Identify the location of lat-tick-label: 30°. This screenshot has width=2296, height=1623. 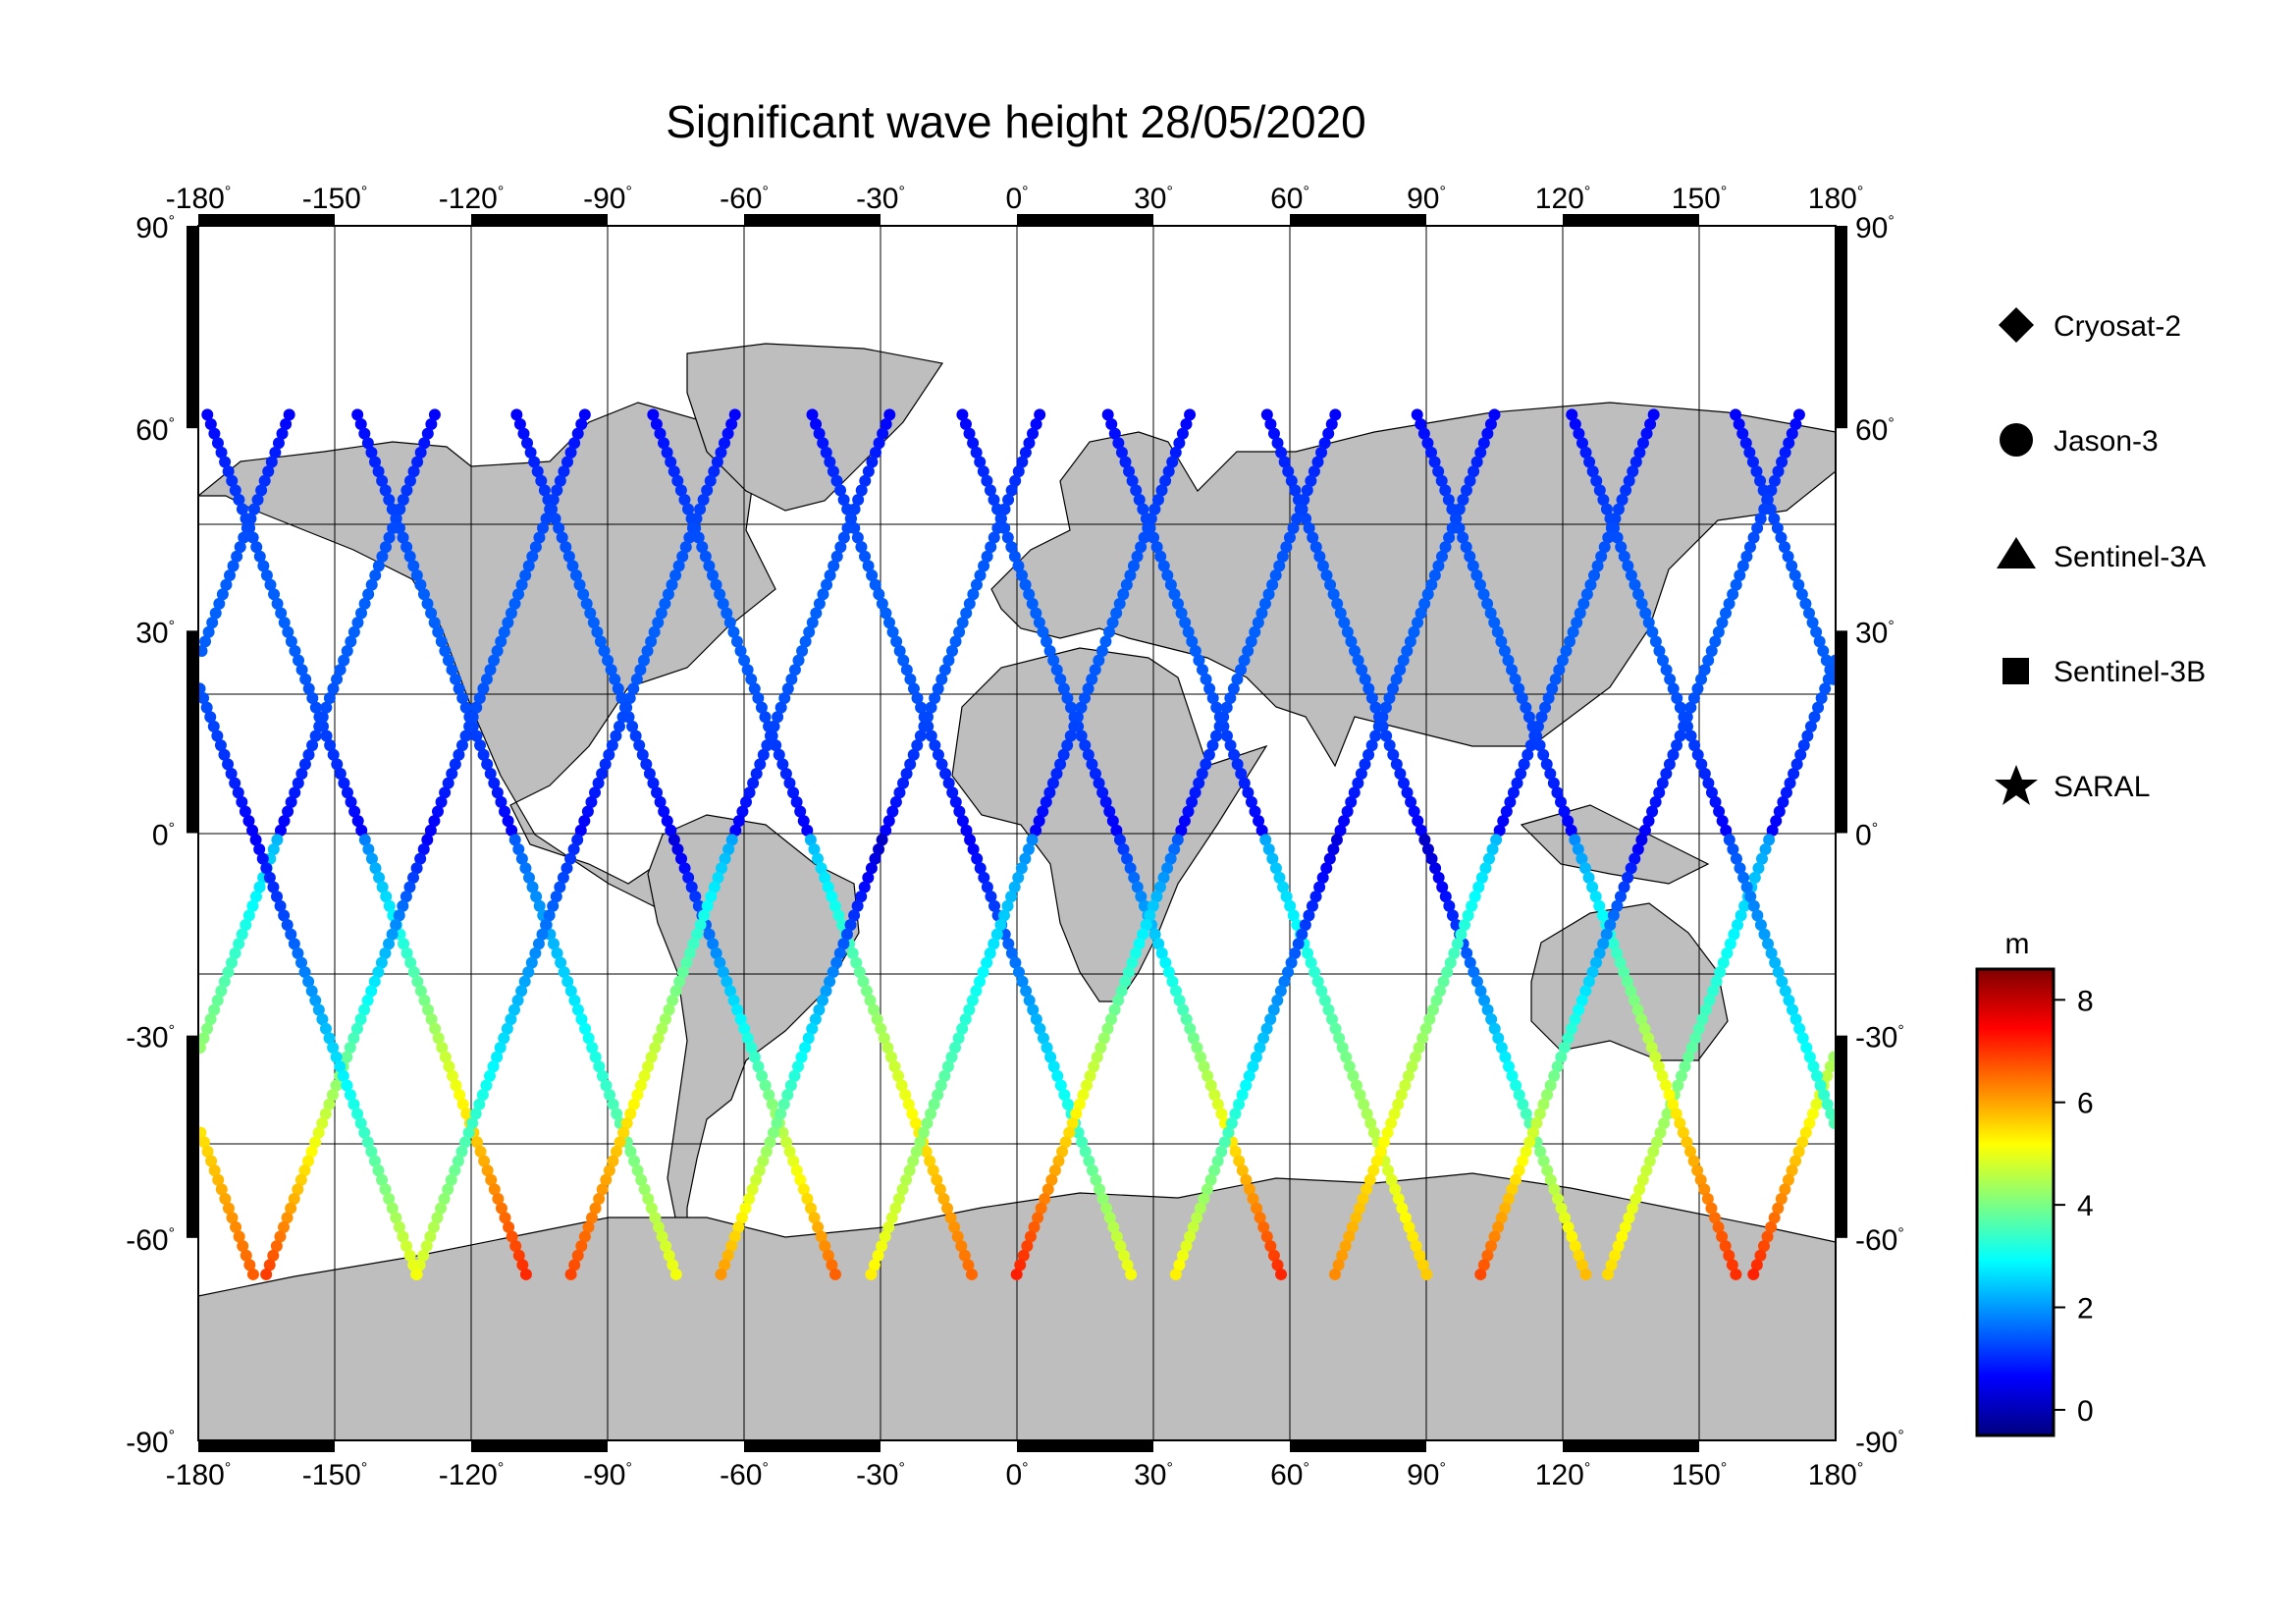
(155, 633).